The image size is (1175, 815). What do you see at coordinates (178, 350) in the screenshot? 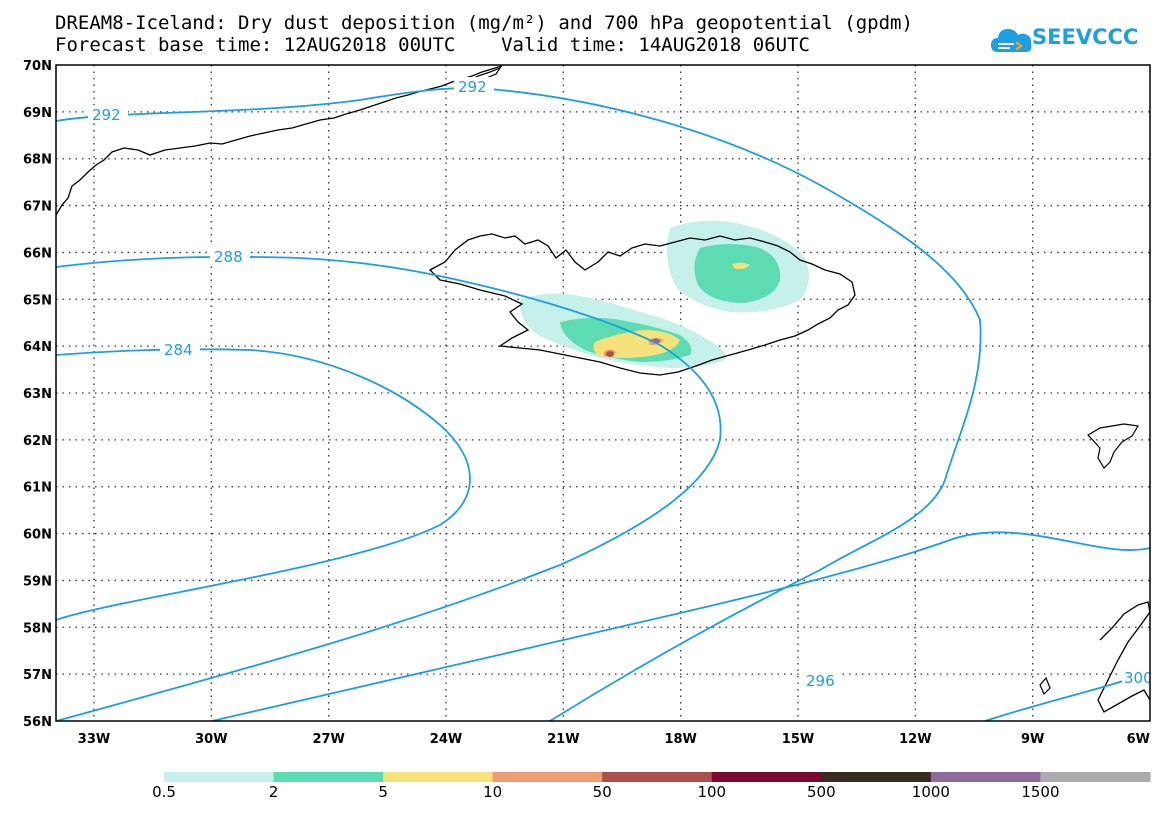
I see `contour-label: 284` at bounding box center [178, 350].